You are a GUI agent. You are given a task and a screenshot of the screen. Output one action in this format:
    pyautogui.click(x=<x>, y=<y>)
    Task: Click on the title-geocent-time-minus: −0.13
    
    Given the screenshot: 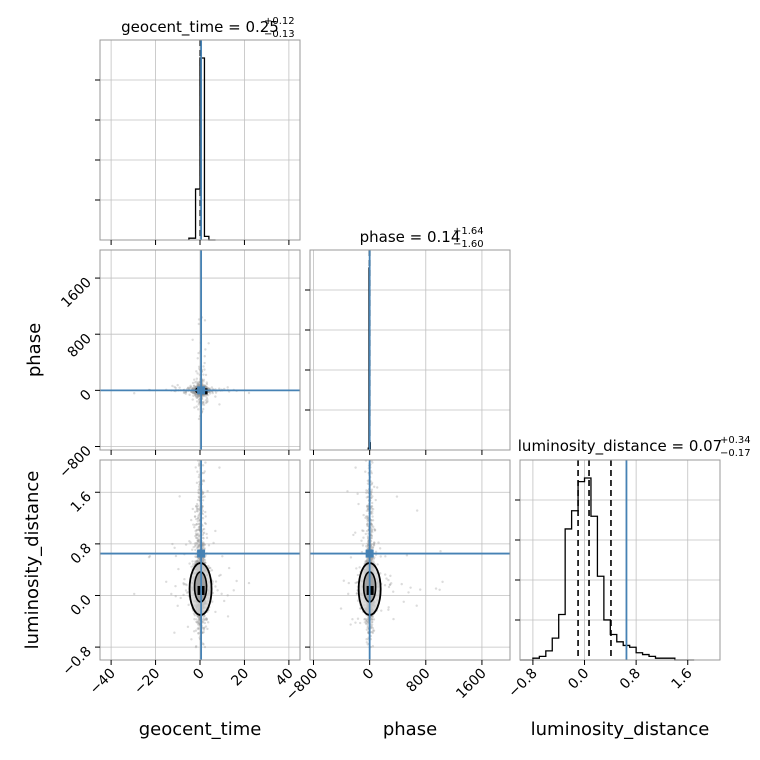 What is the action you would take?
    pyautogui.click(x=279, y=34)
    